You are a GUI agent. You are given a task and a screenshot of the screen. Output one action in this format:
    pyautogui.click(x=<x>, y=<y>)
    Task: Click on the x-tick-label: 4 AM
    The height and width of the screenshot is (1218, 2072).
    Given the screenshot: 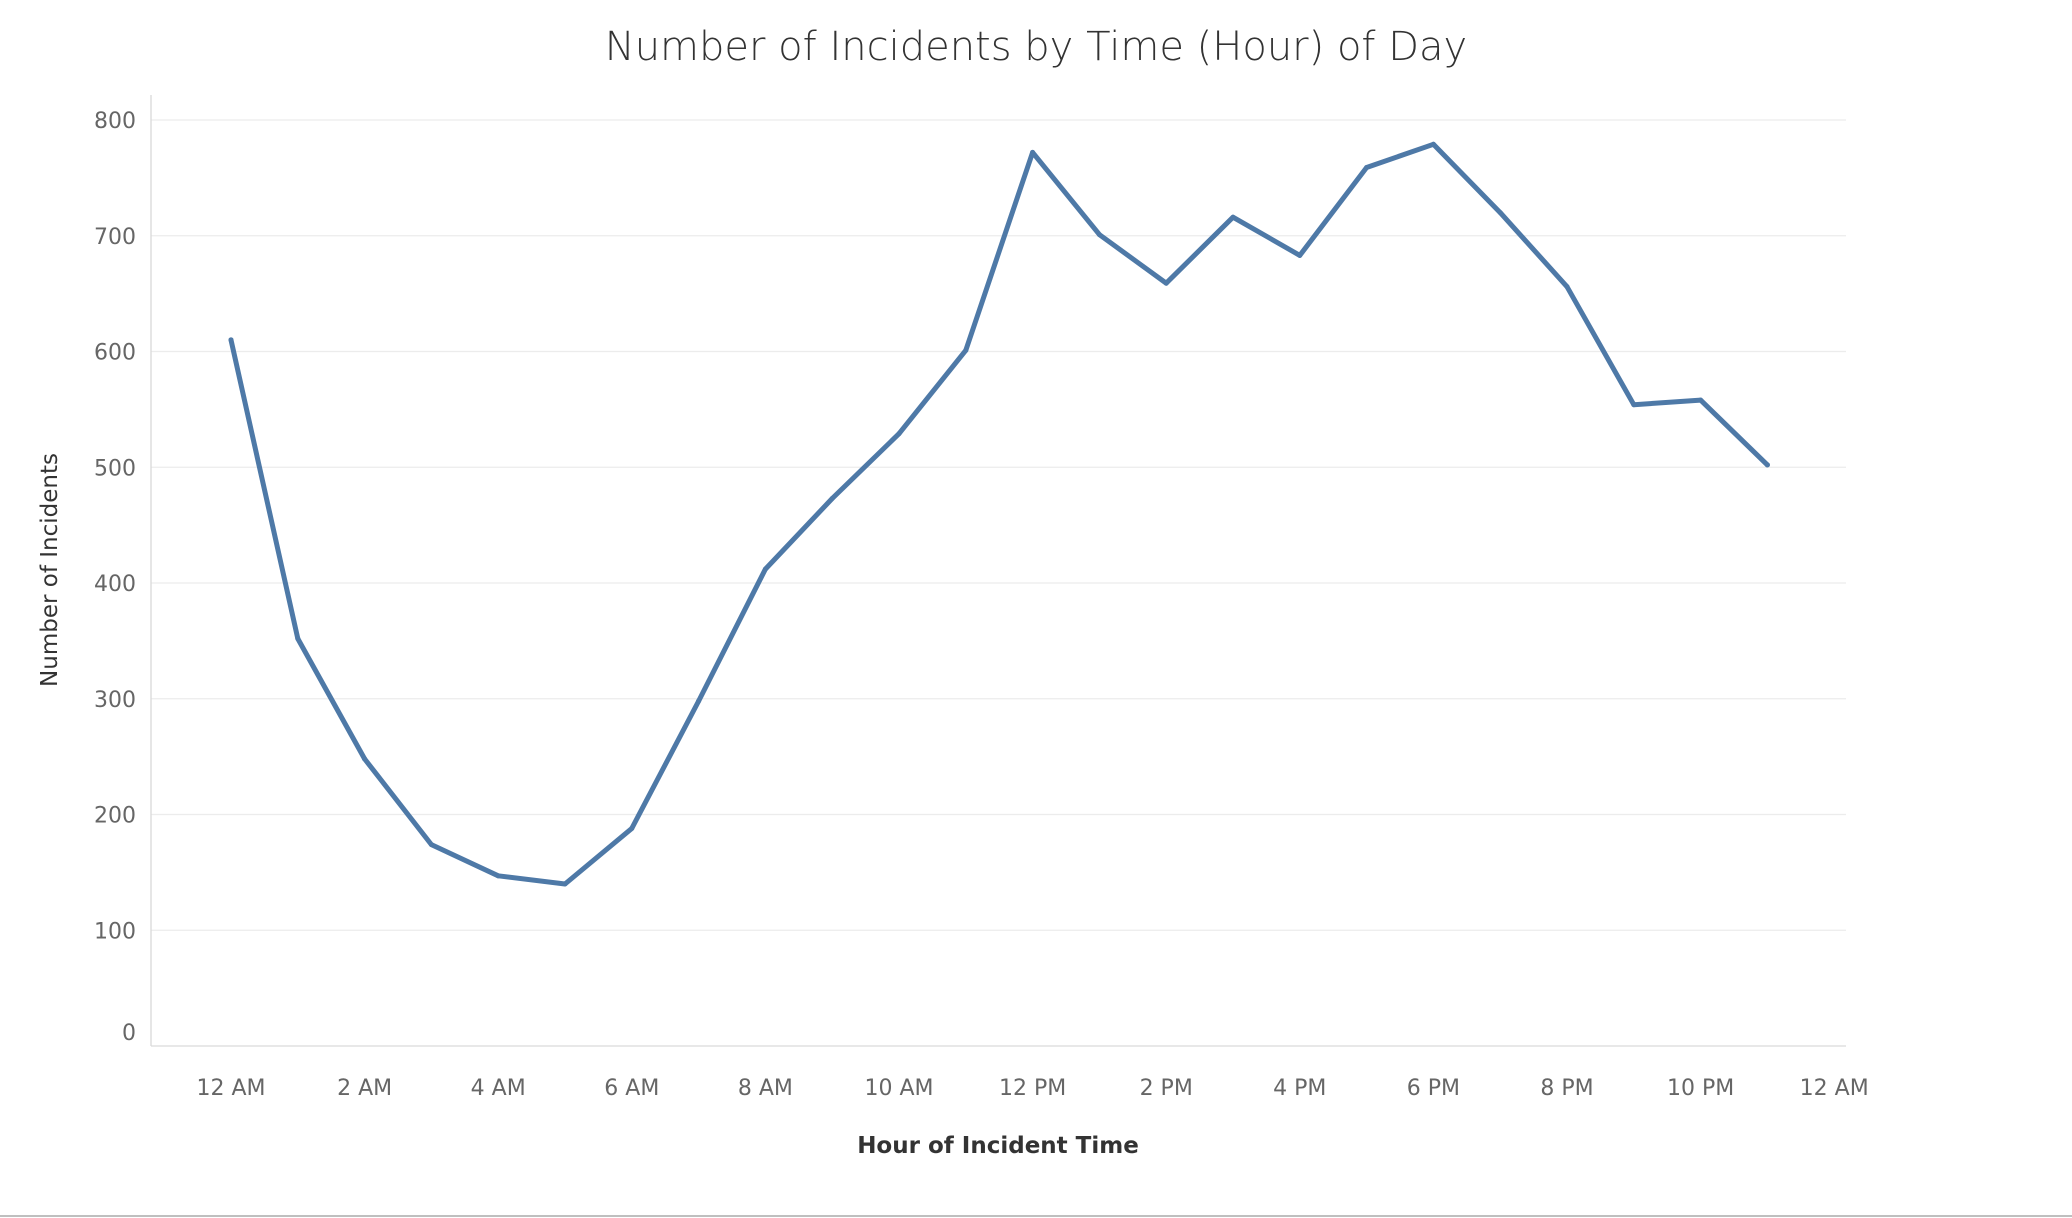 What is the action you would take?
    pyautogui.click(x=498, y=1088)
    